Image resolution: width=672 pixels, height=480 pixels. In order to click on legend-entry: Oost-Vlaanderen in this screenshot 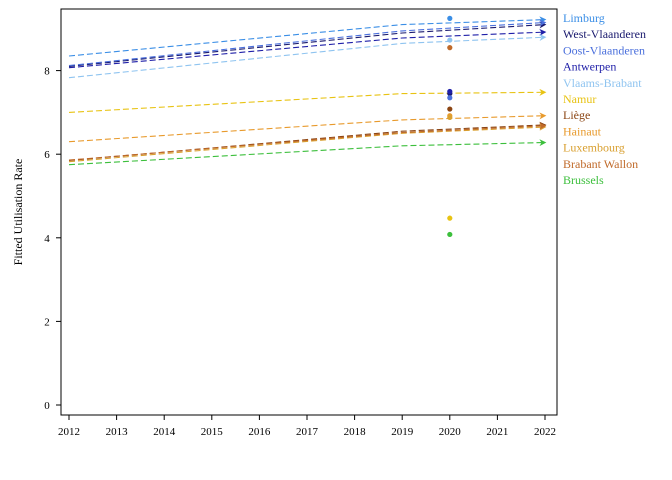, I will do `click(604, 50)`.